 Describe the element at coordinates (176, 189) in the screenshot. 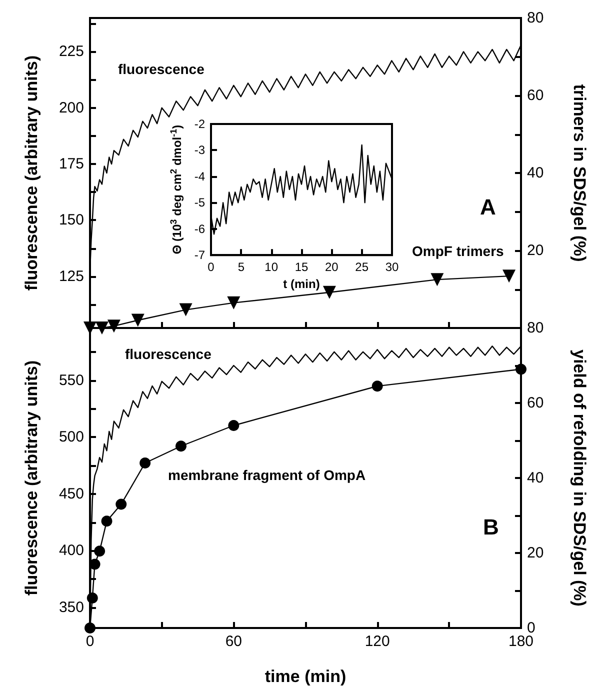

I see `y-axis-title: Θ (103 deg cm2 dmol-1)` at that location.